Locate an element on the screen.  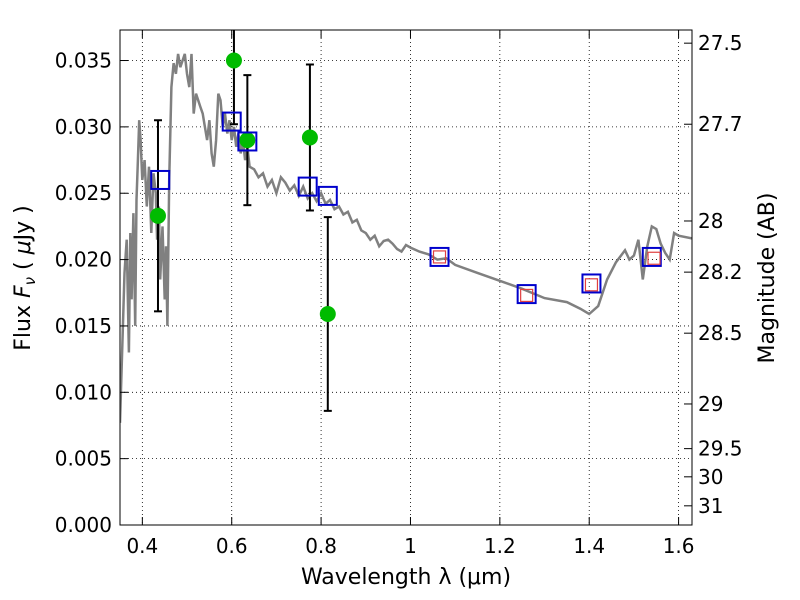
mag-tick-label: 30 is located at coordinates (710, 477).